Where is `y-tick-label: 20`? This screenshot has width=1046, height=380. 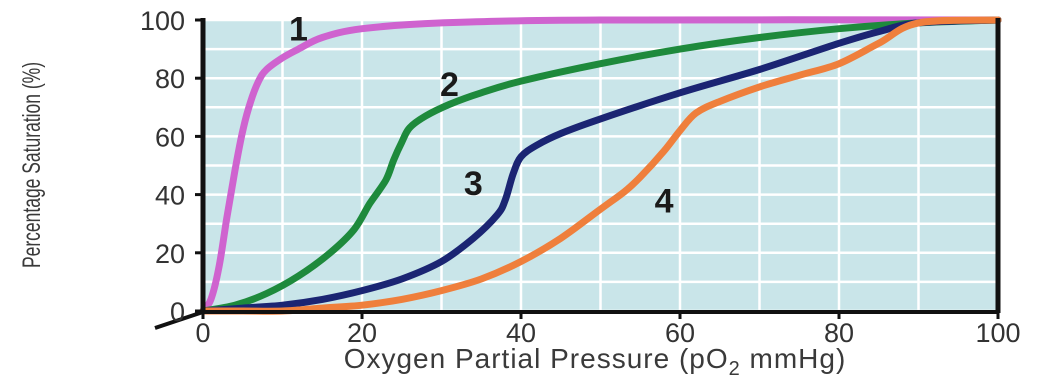
y-tick-label: 20 is located at coordinates (170, 254).